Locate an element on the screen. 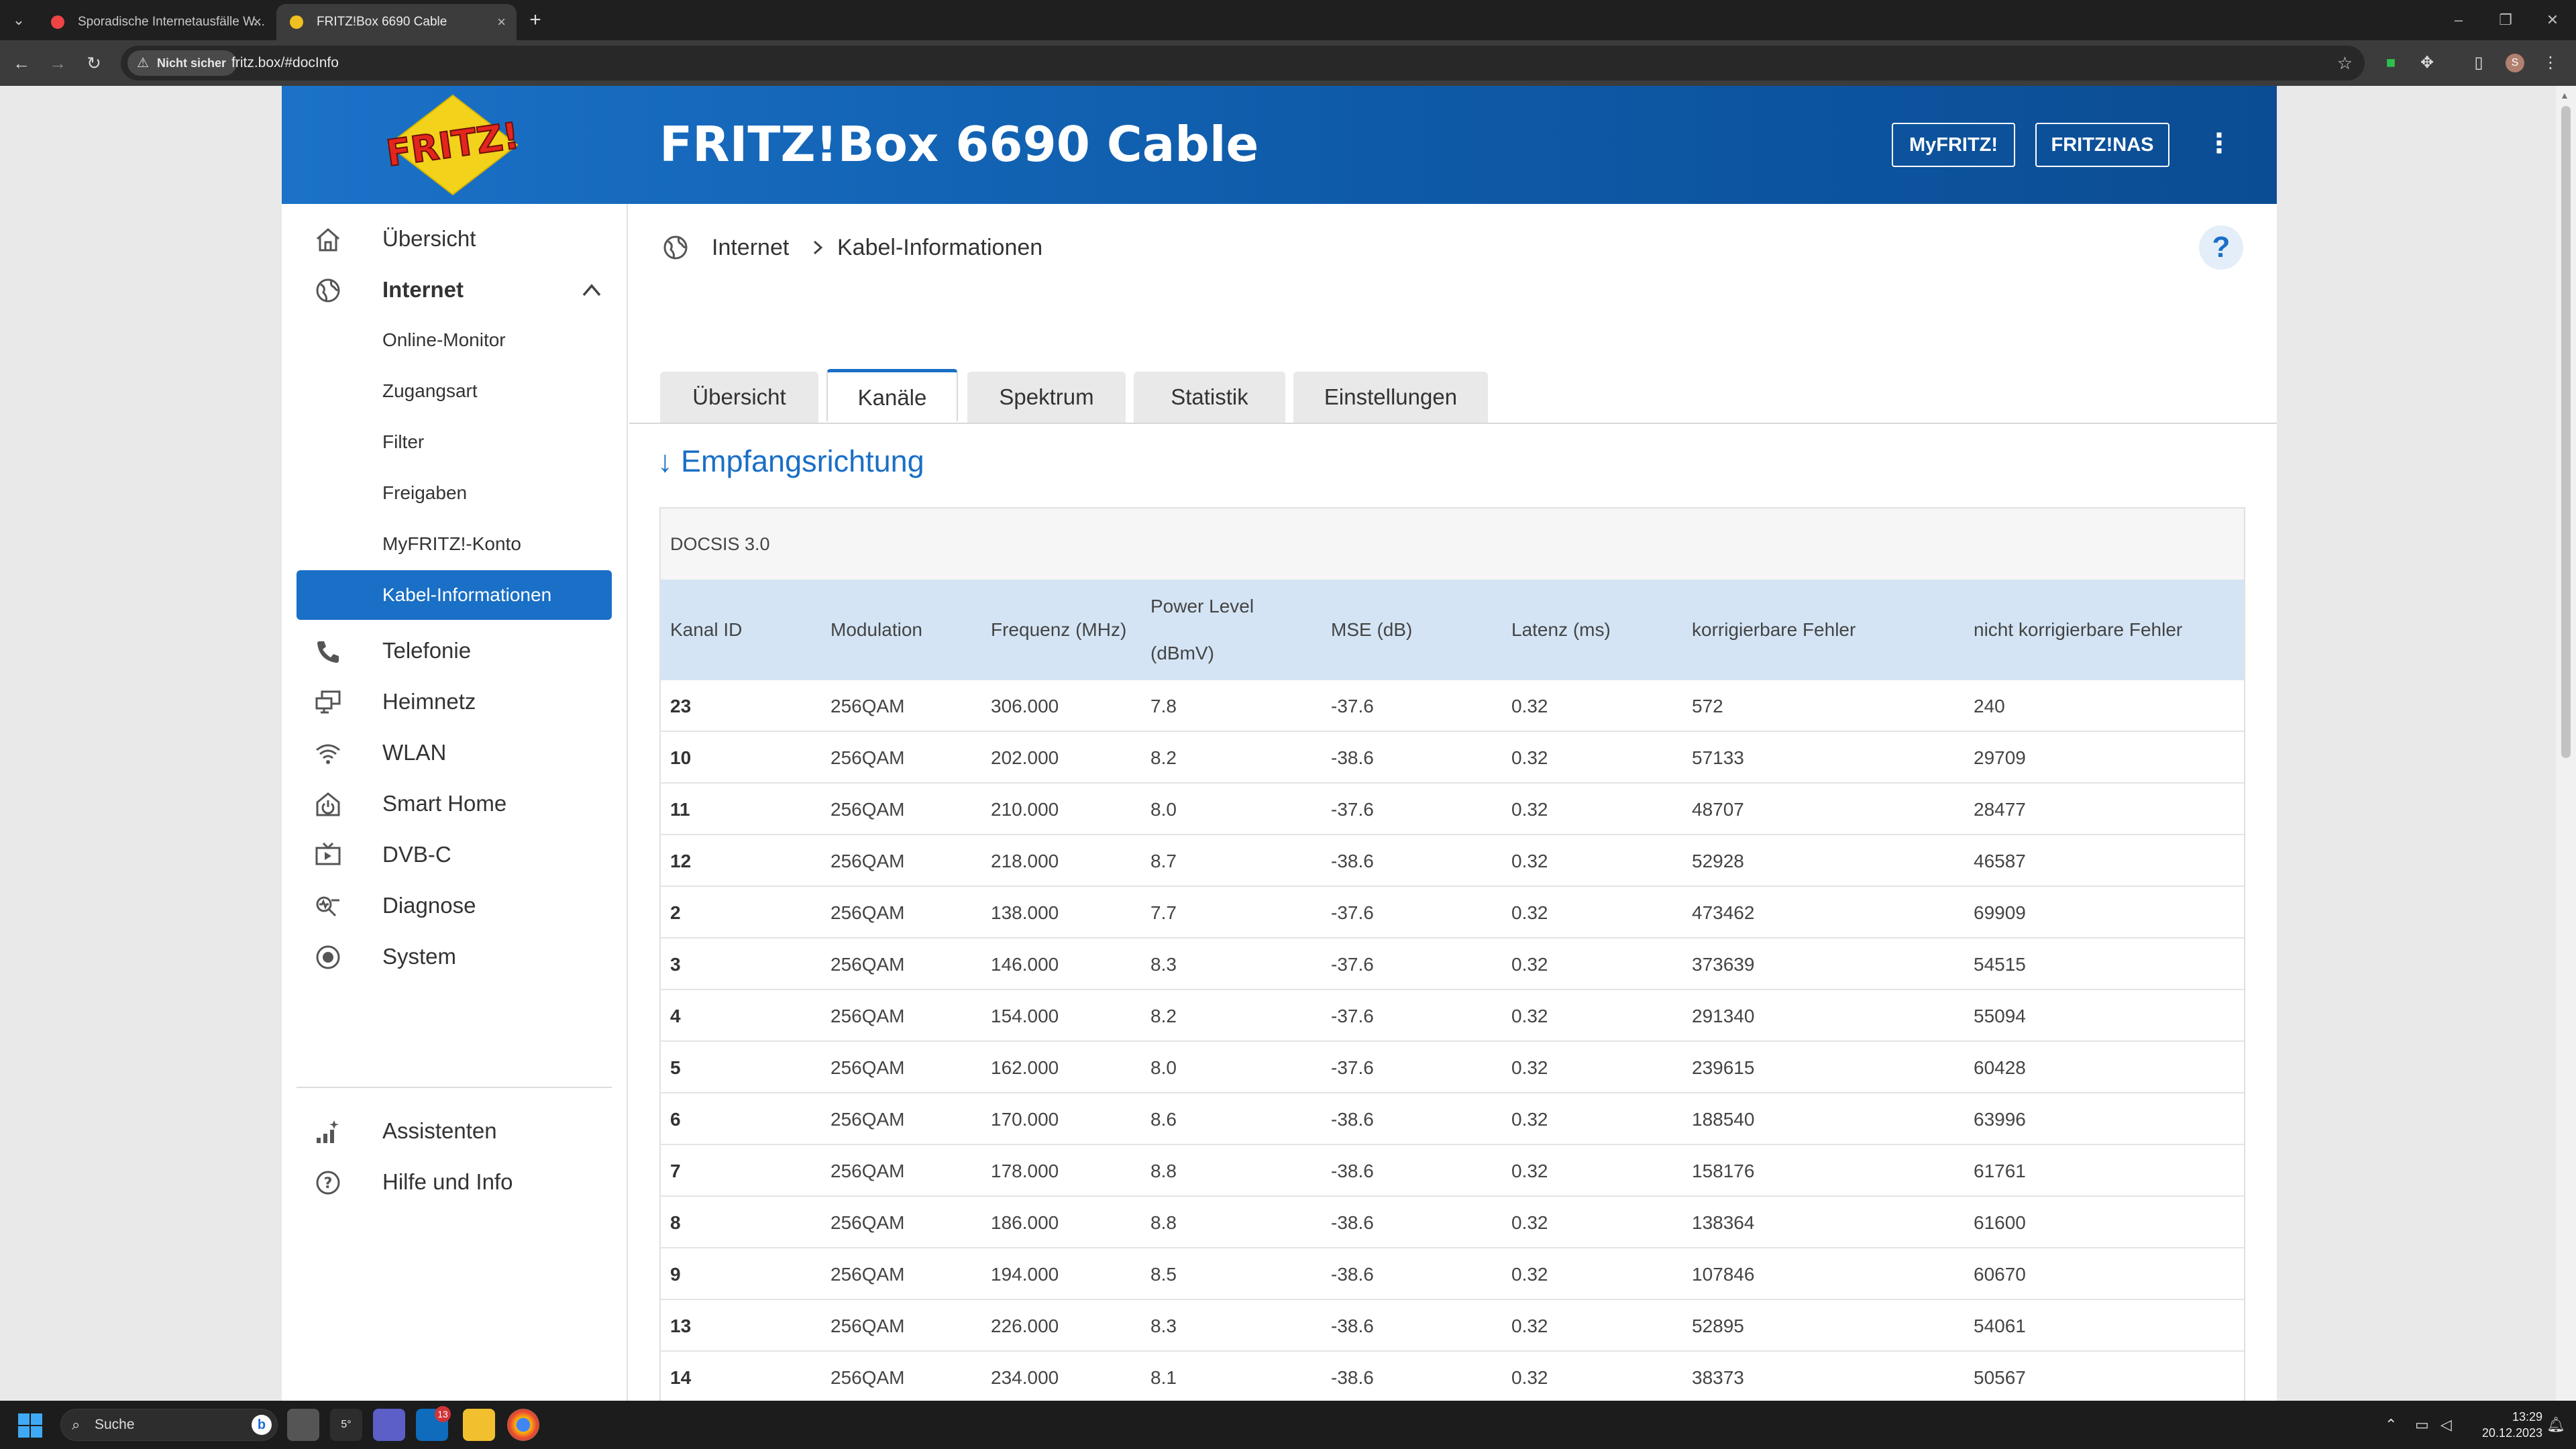 The height and width of the screenshot is (1449, 2576). cell-korrigierbar: 572 is located at coordinates (1707, 706).